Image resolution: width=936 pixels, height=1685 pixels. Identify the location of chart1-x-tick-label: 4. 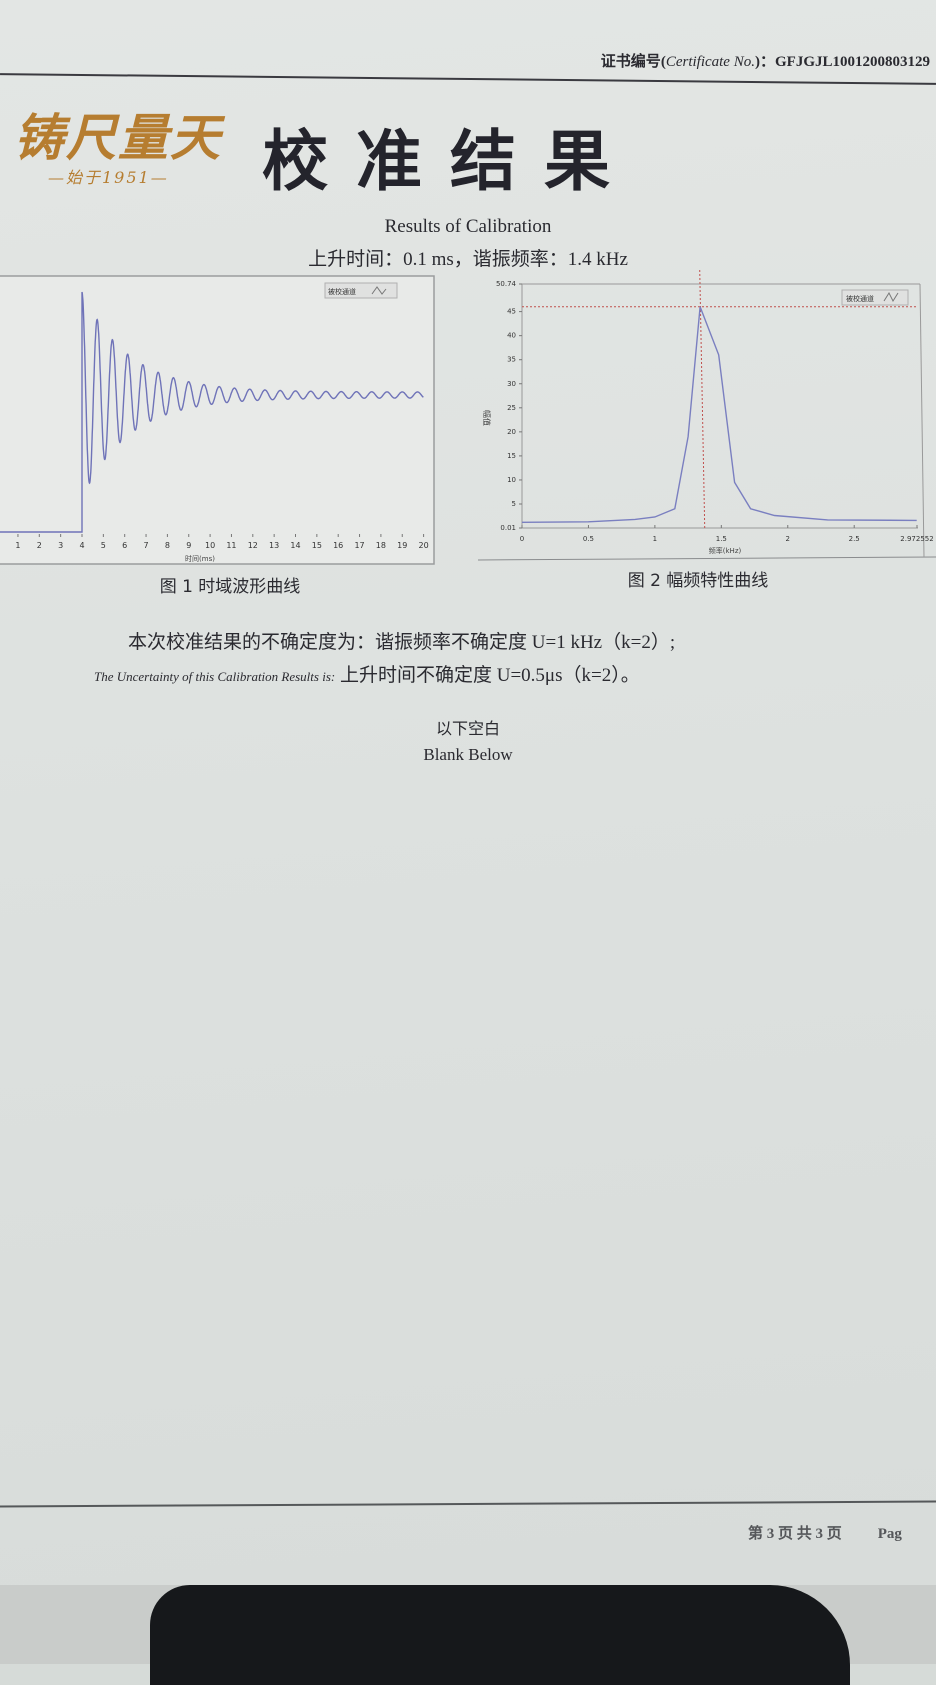
(81, 545).